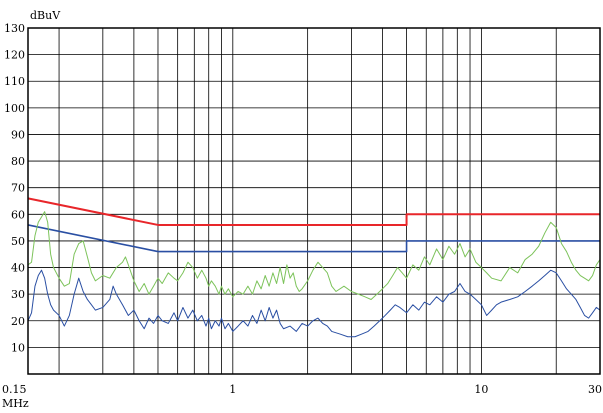 The image size is (603, 413). Describe the element at coordinates (14, 389) in the screenshot. I see `x-tick-label: 0.15` at that location.